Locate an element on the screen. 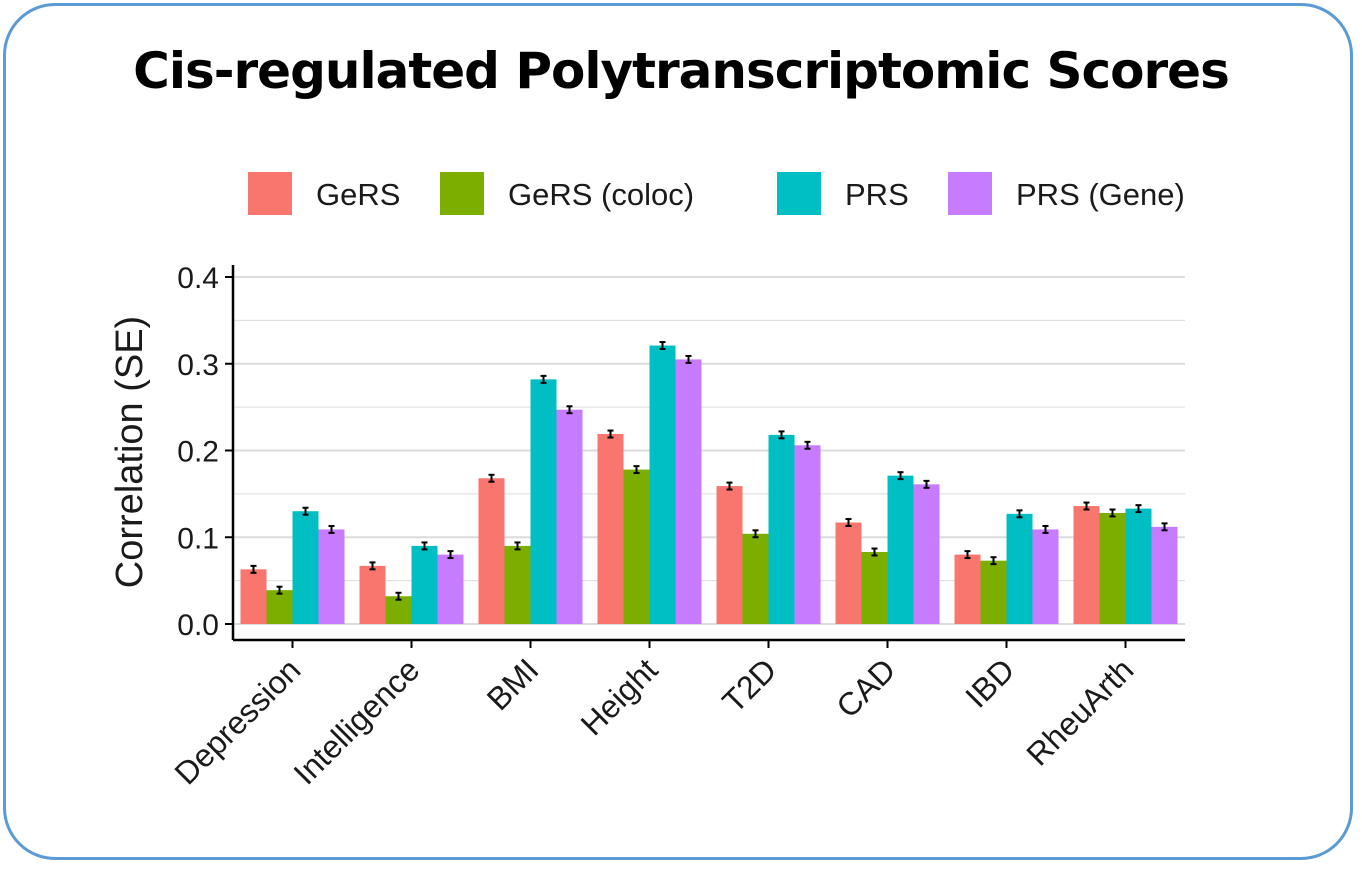 The width and height of the screenshot is (1362, 869). x-tick-label-t2d: T2D is located at coordinates (749, 685).